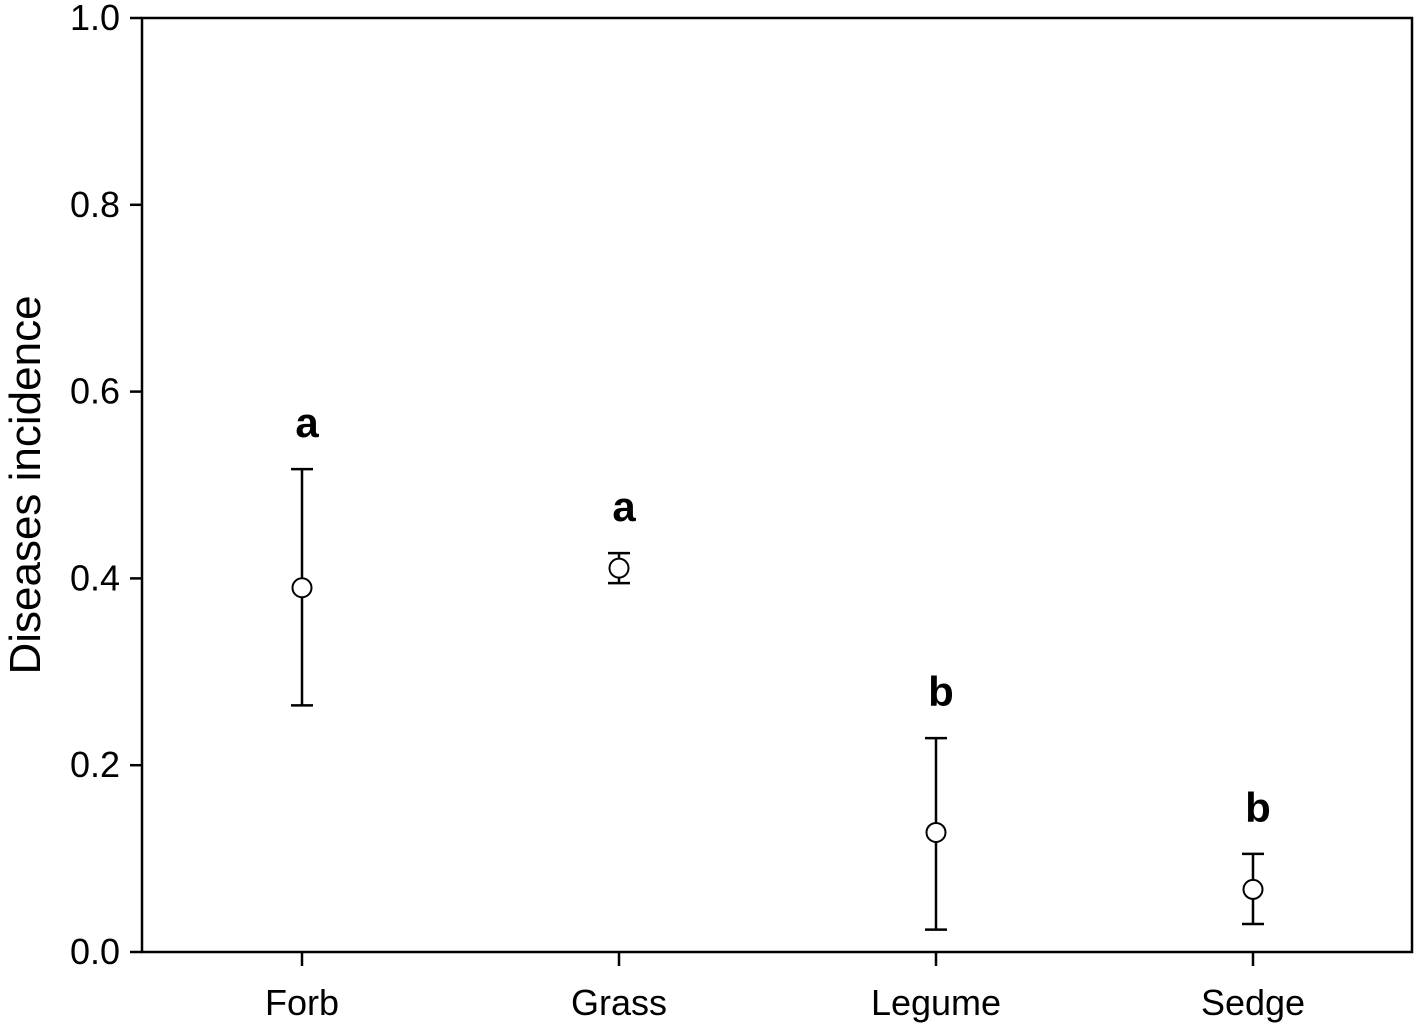 This screenshot has width=1417, height=1027. What do you see at coordinates (619, 1002) in the screenshot?
I see `x-tick-label: Grass` at bounding box center [619, 1002].